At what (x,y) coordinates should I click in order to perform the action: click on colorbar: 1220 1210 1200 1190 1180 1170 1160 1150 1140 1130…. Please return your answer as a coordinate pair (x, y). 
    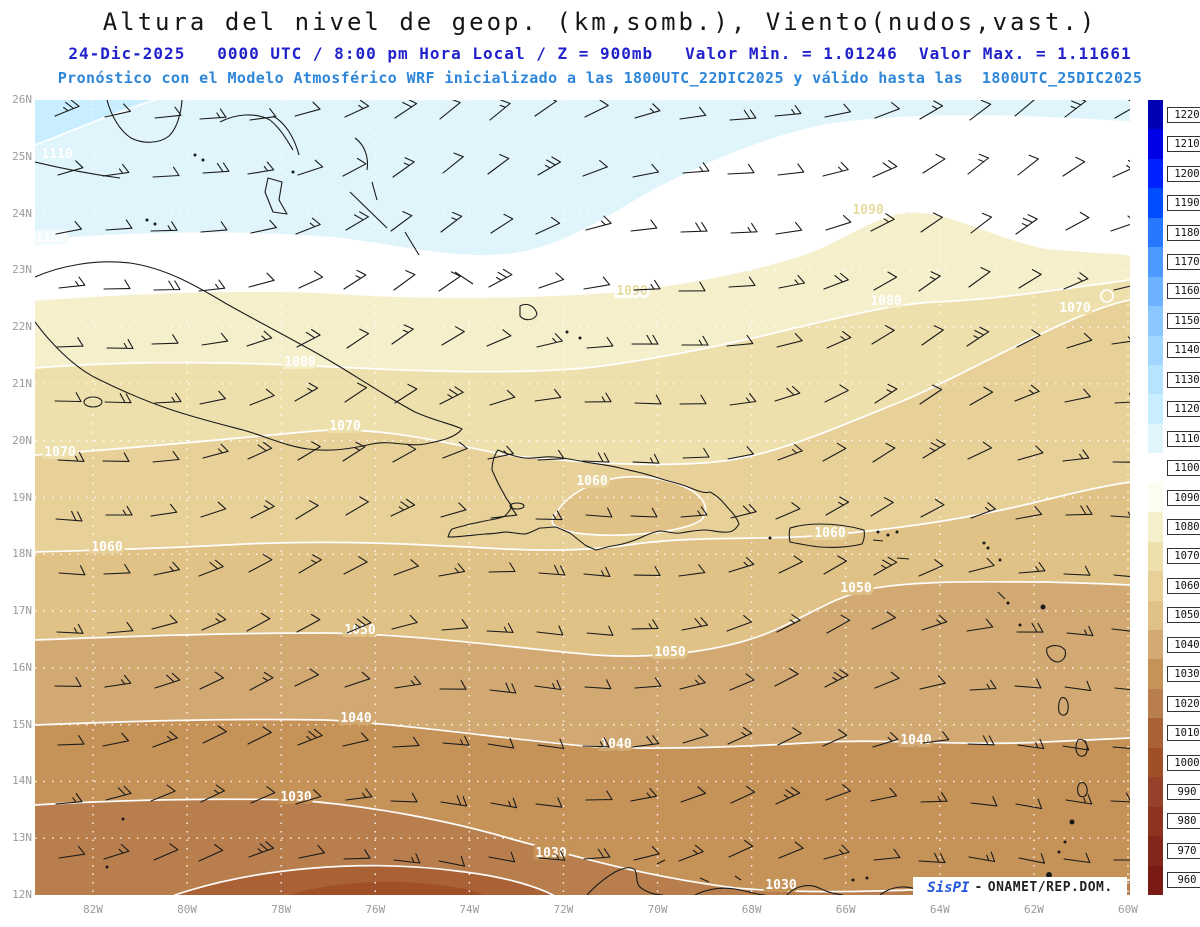
    Looking at the image, I should click on (1174, 498).